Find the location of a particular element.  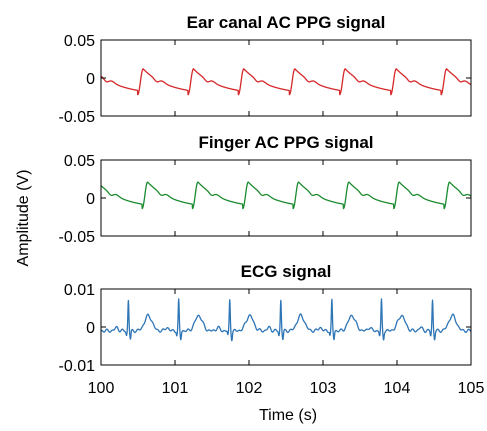

x-tick-label: 103 is located at coordinates (323, 388).